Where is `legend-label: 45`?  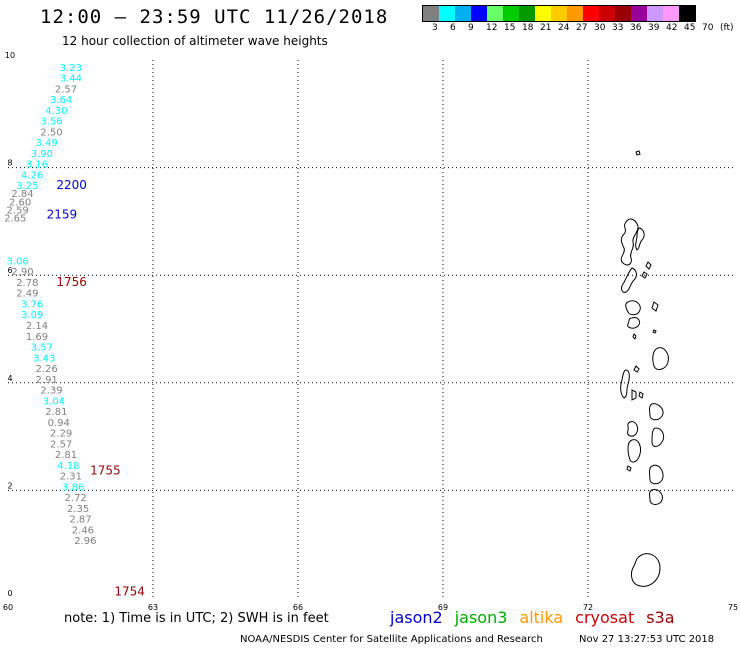 legend-label: 45 is located at coordinates (690, 28).